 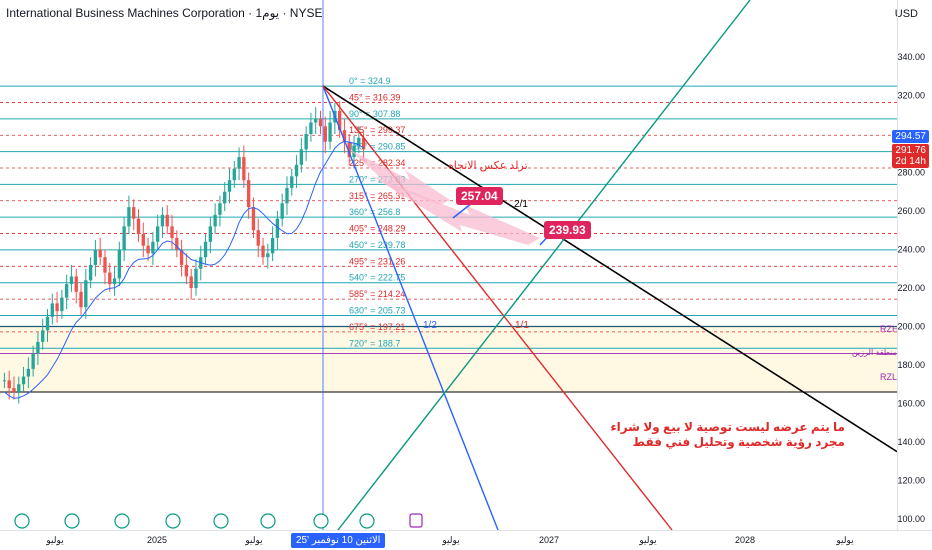 What do you see at coordinates (157, 540) in the screenshot?
I see `x-tick-label: 2025` at bounding box center [157, 540].